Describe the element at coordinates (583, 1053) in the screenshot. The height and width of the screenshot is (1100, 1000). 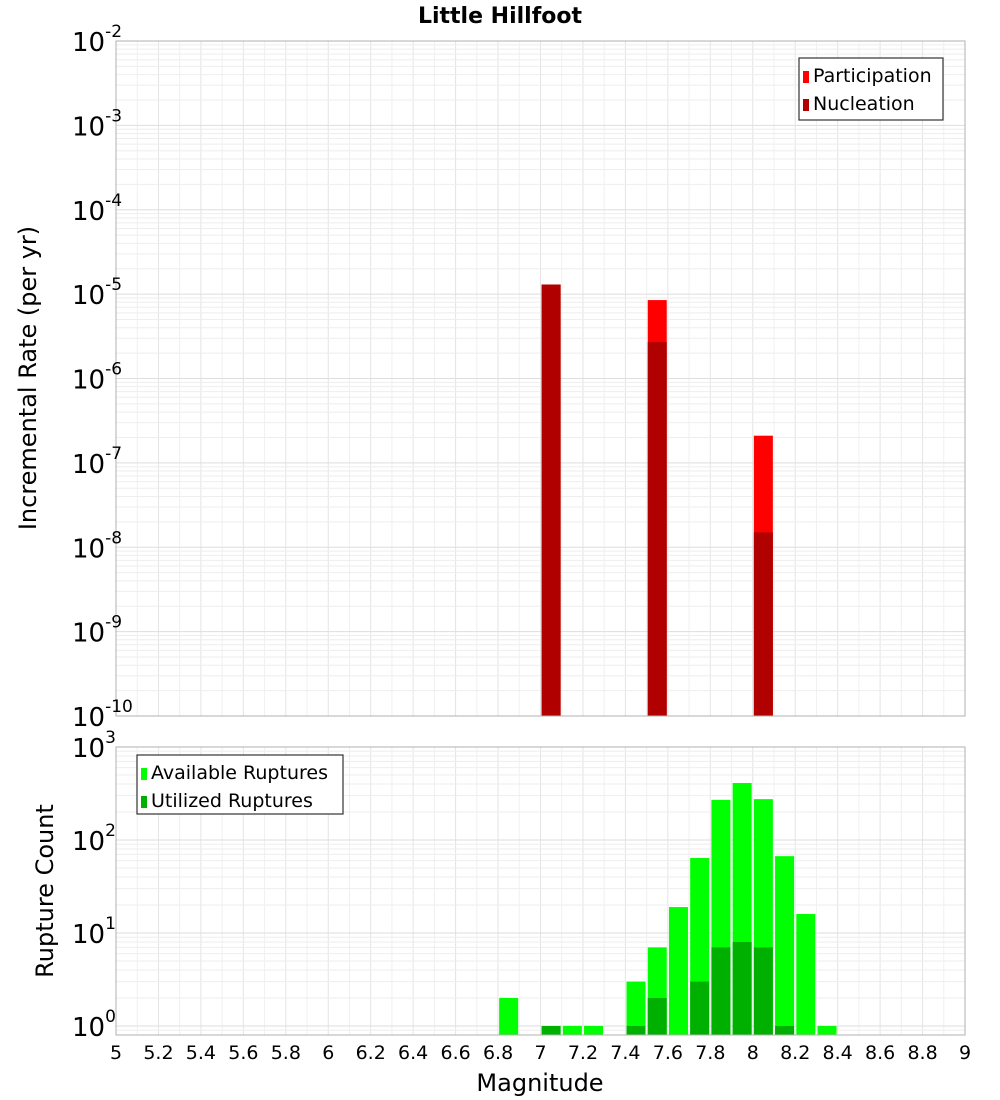
I see `x-tick-label: 7.2` at that location.